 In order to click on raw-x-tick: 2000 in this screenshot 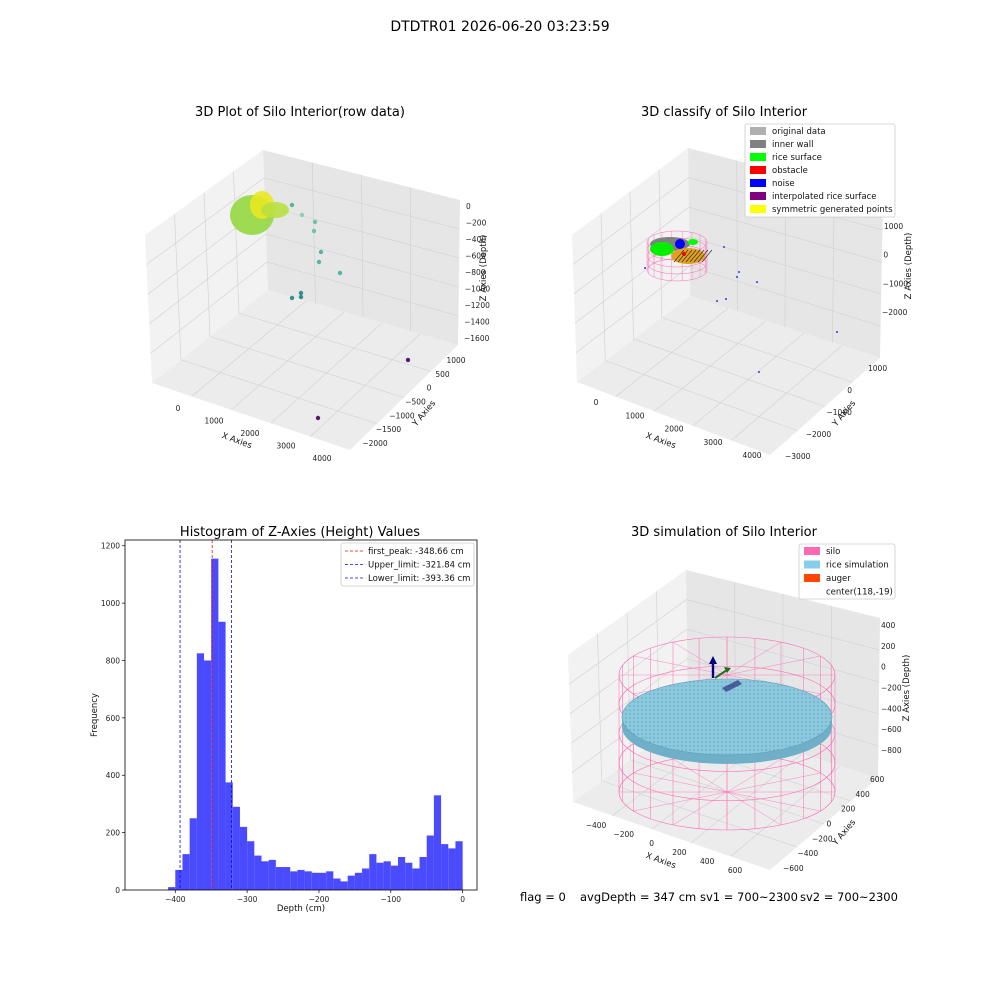, I will do `click(249, 433)`.